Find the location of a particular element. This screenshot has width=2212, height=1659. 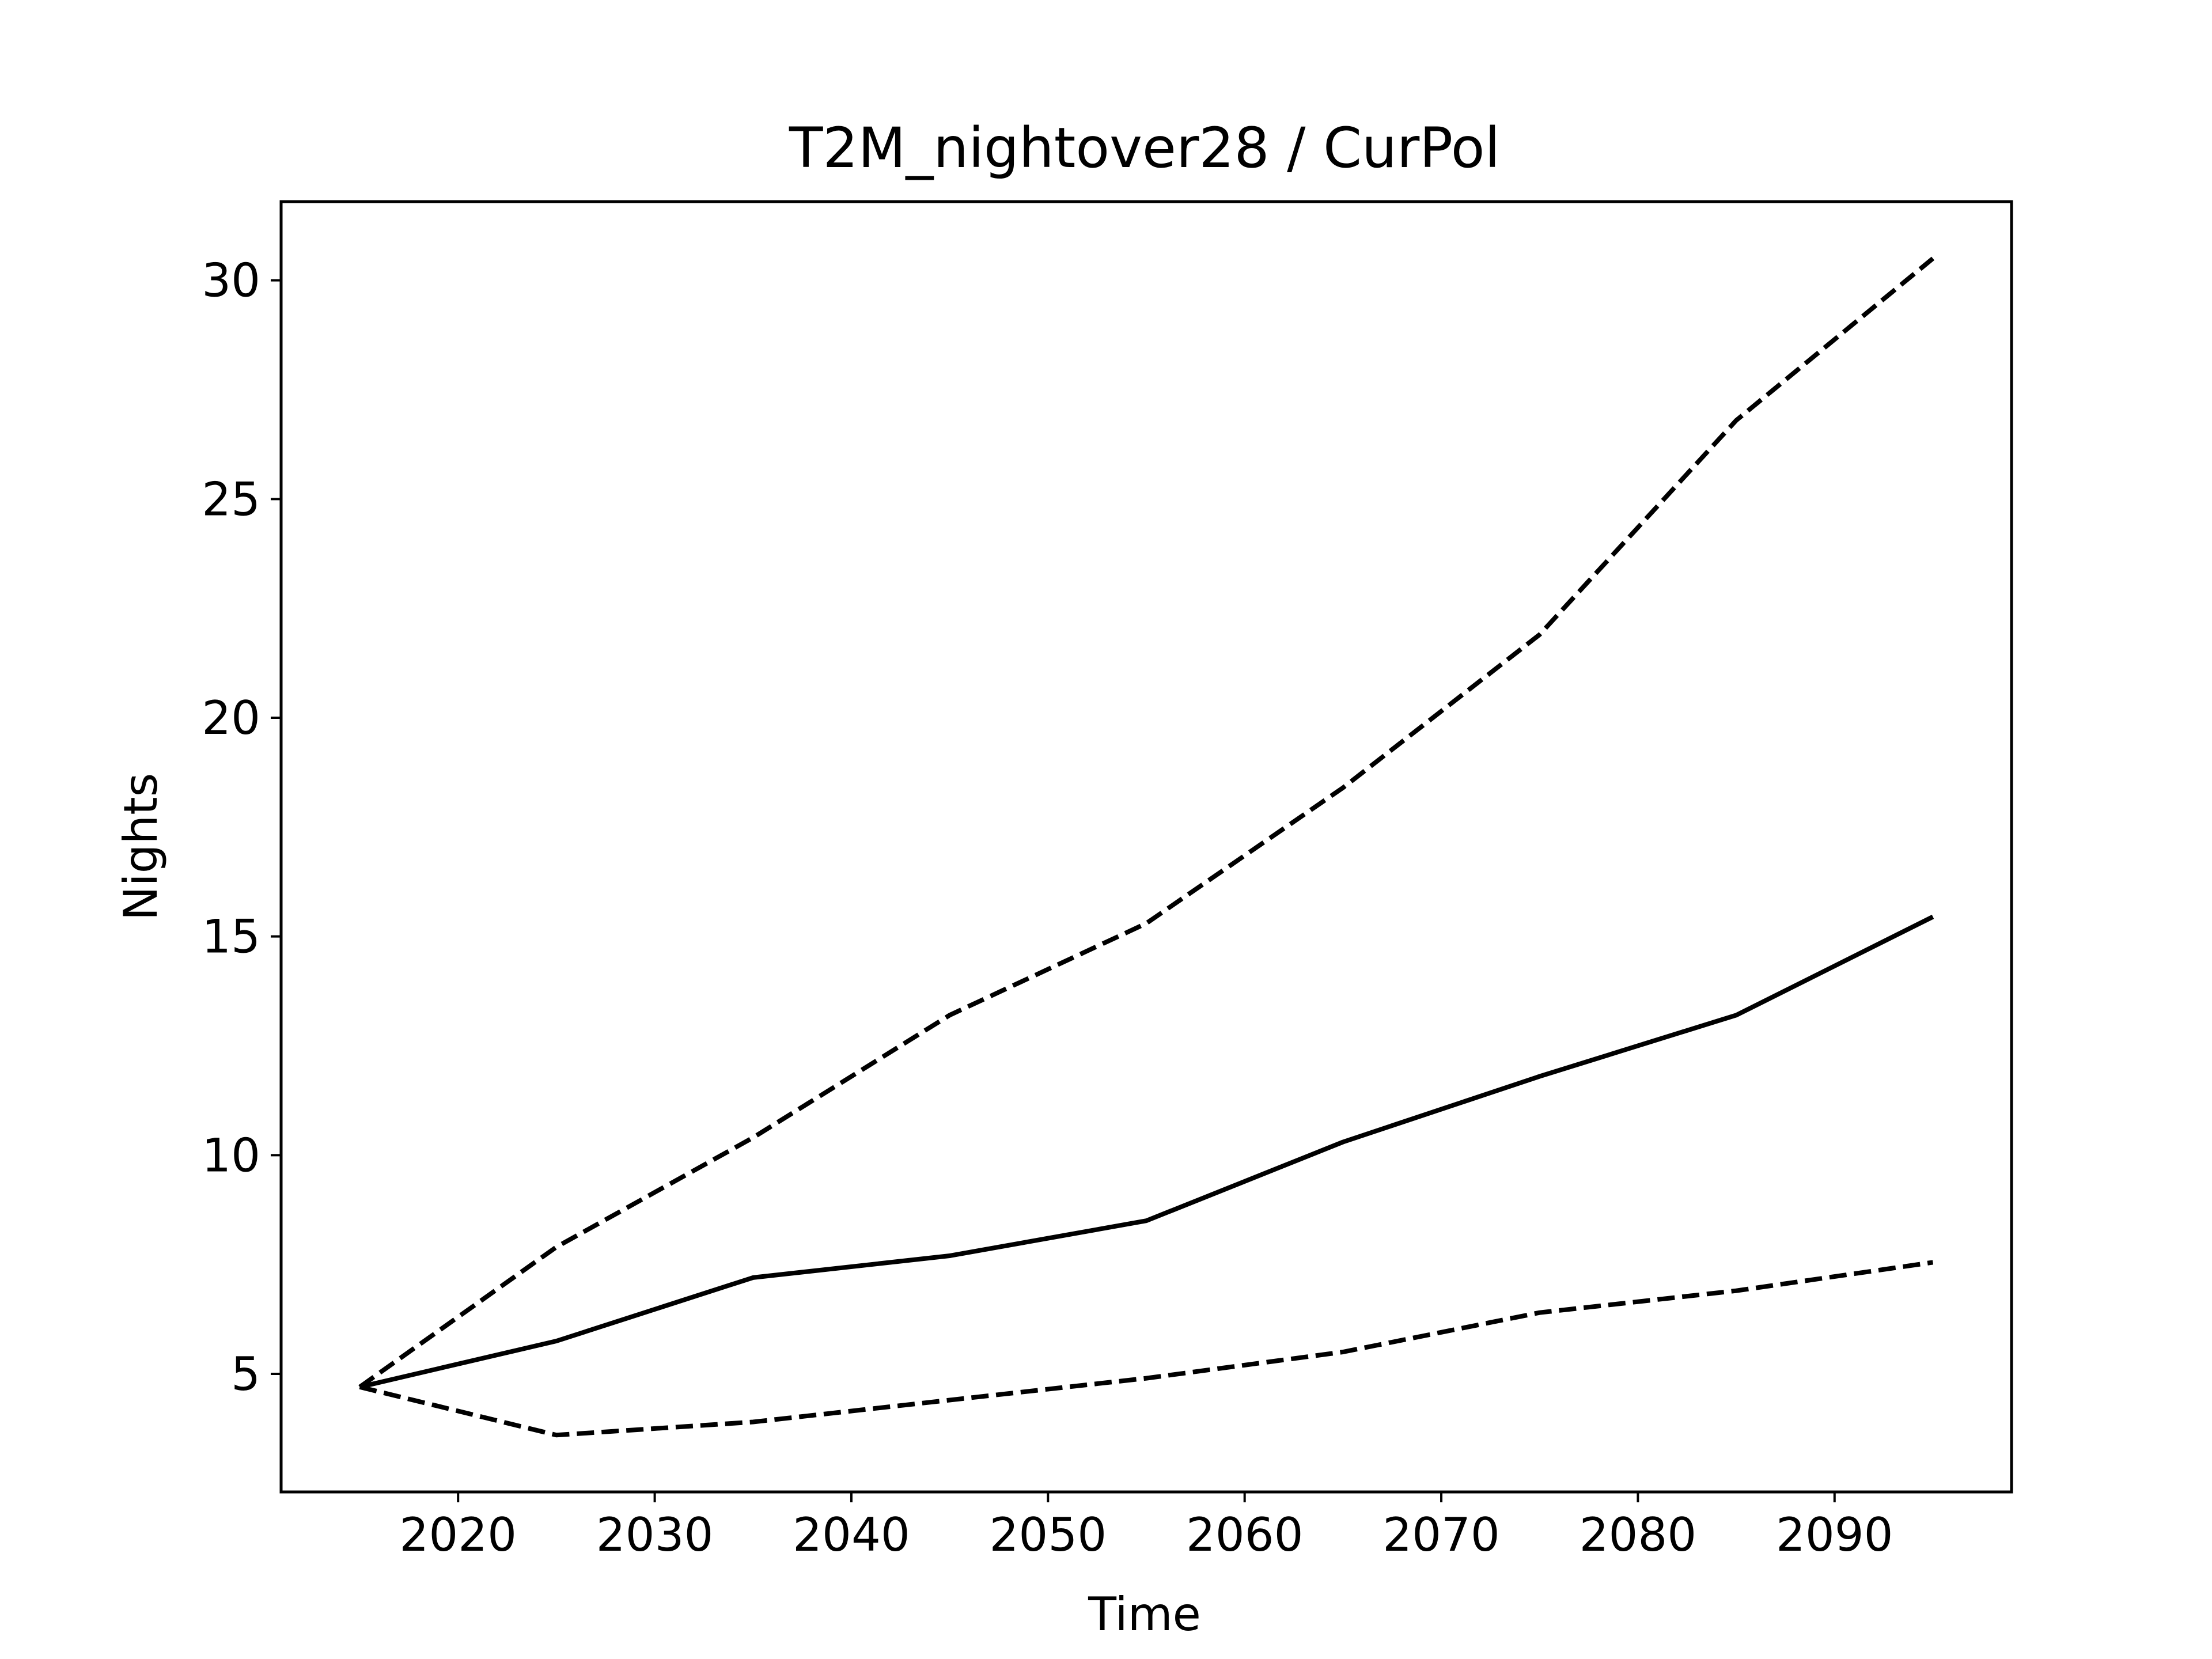

y-axis-label: Nights is located at coordinates (141, 847).